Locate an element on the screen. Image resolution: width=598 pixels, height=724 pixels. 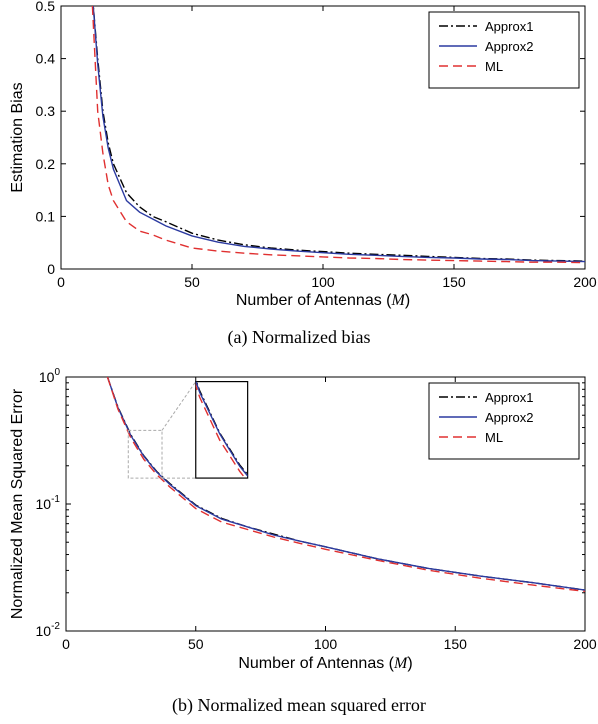
y-tick-label: 10⁰ is located at coordinates (50, 376).